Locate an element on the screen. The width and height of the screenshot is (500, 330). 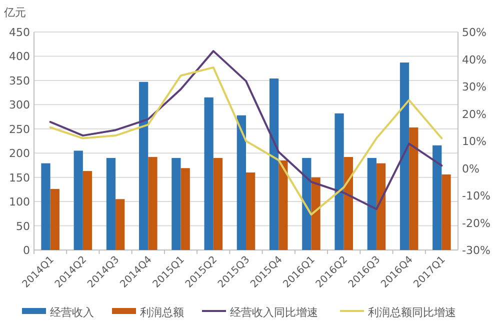
y-tick-label: 200 is located at coordinates (19, 153).